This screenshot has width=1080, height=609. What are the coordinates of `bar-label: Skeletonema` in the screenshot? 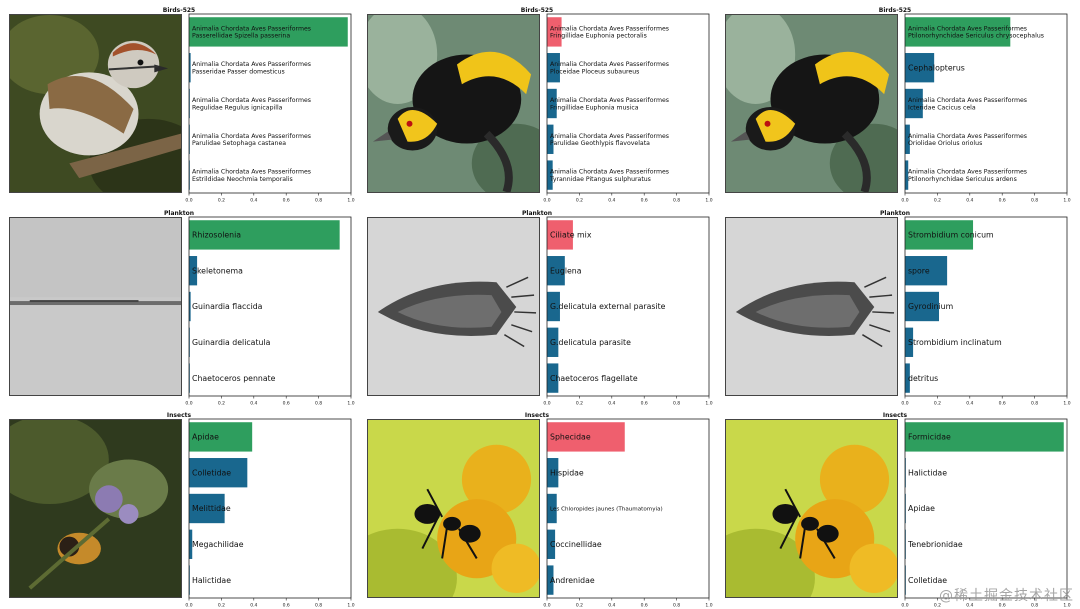 It's located at (217, 270).